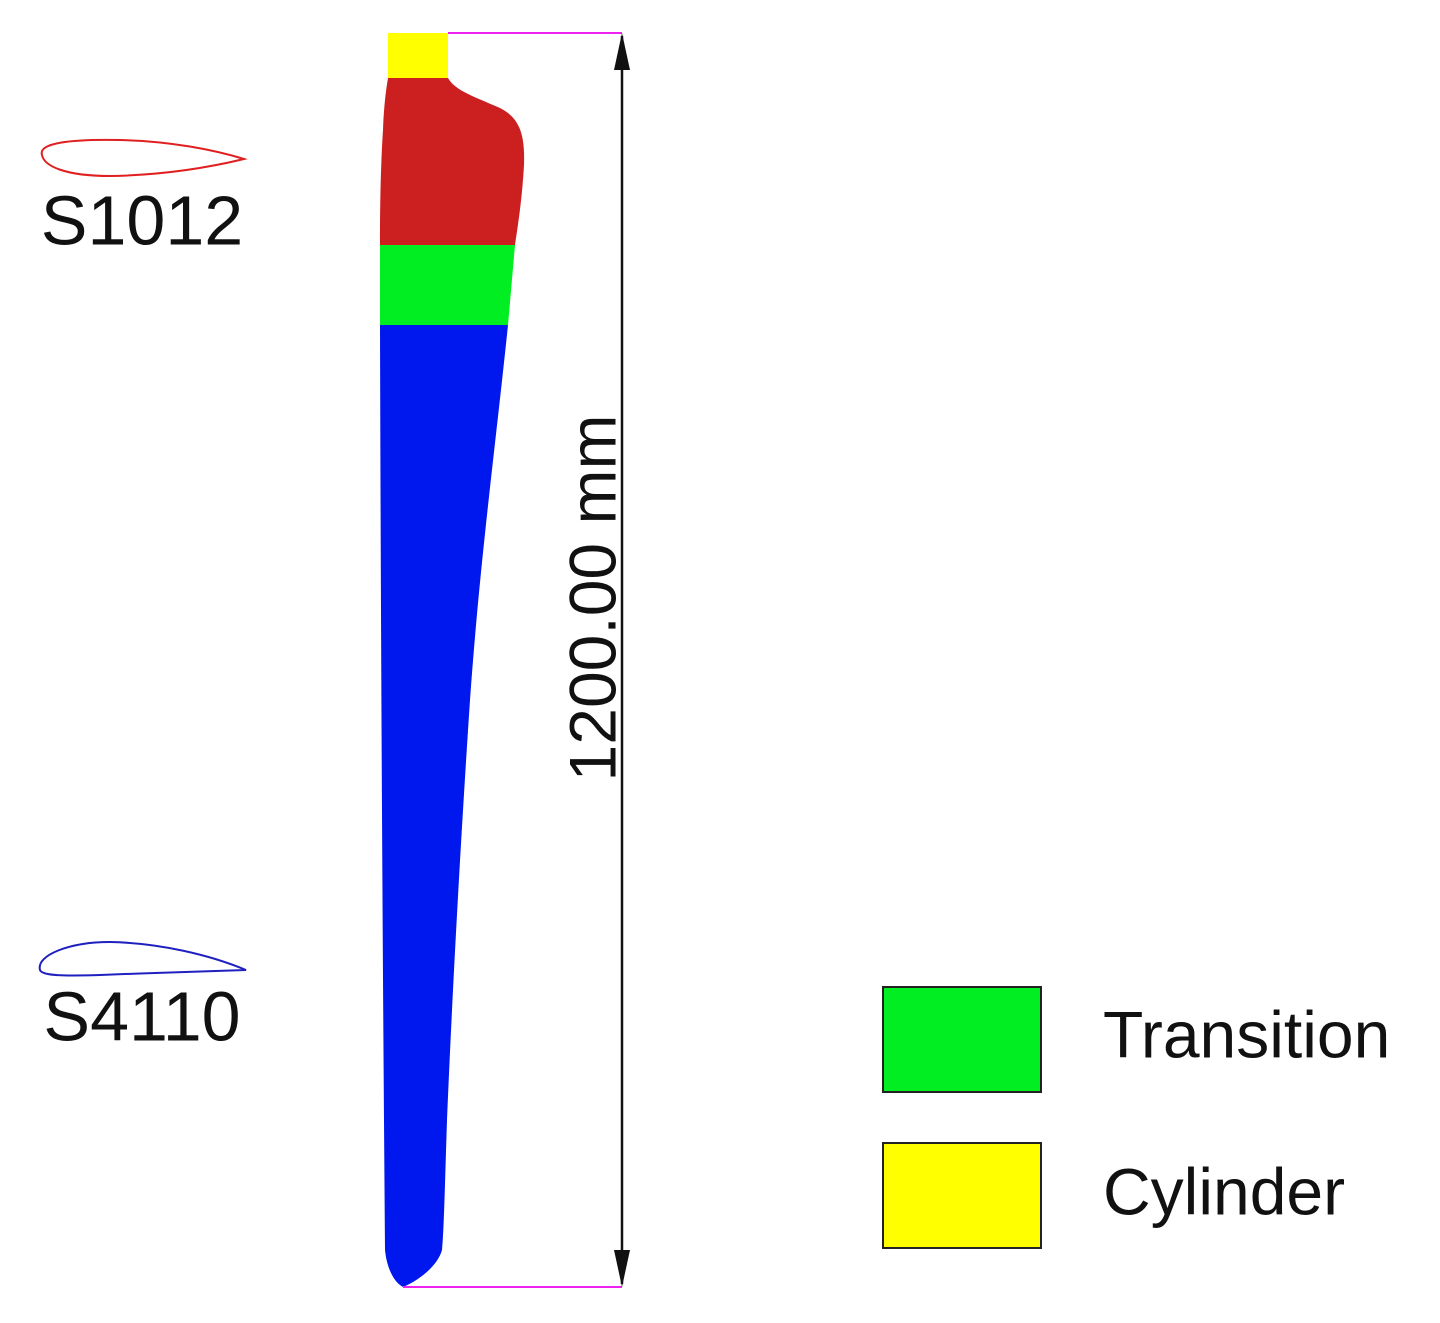 The width and height of the screenshot is (1440, 1323). Describe the element at coordinates (447, 285) in the screenshot. I see `transition-section` at that location.